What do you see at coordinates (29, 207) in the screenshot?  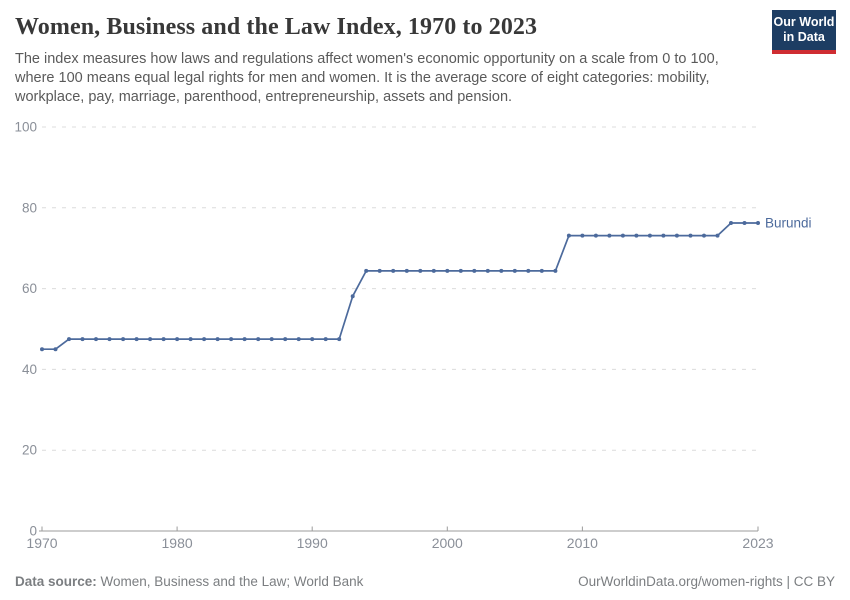 I see `y-axis-tick-label: 80` at bounding box center [29, 207].